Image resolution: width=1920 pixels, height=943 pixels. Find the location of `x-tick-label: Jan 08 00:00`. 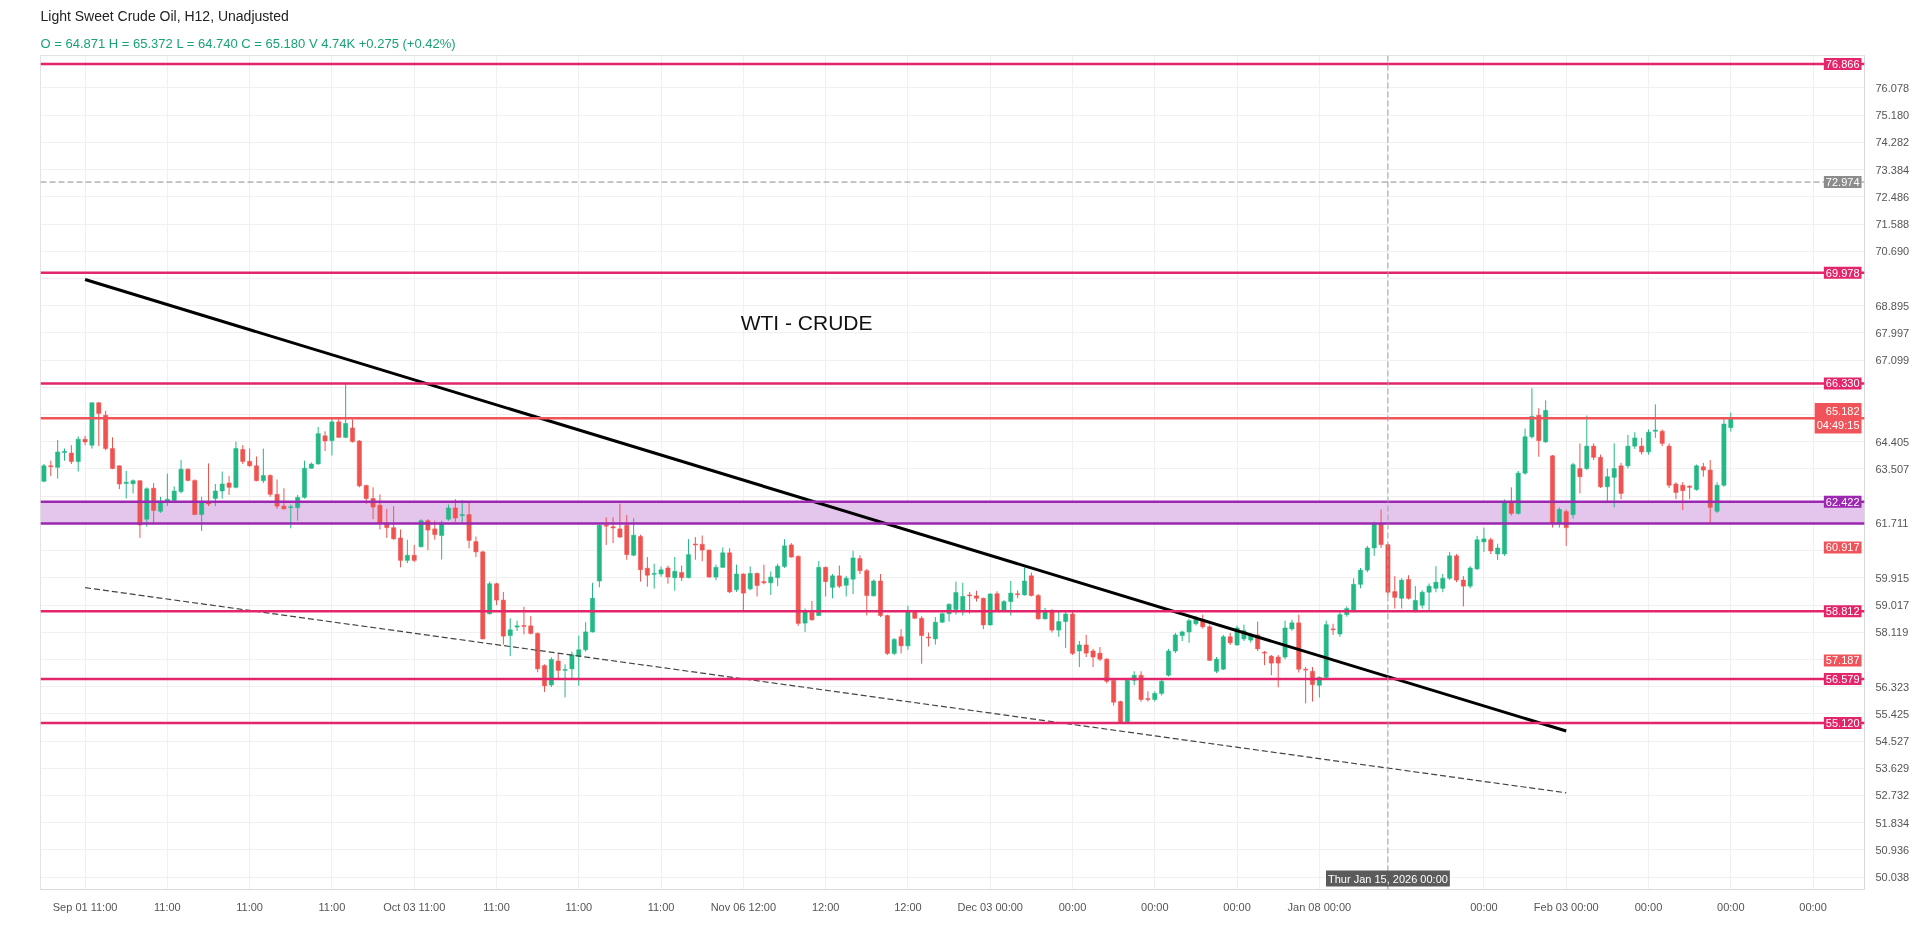

x-tick-label: Jan 08 00:00 is located at coordinates (1319, 906).